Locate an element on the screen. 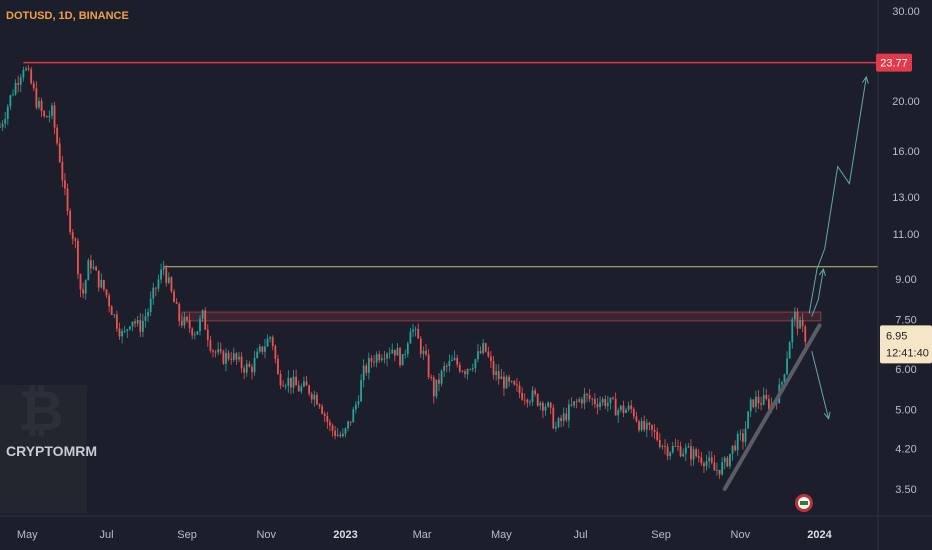  price-tick-label: 7.50 is located at coordinates (905, 320).